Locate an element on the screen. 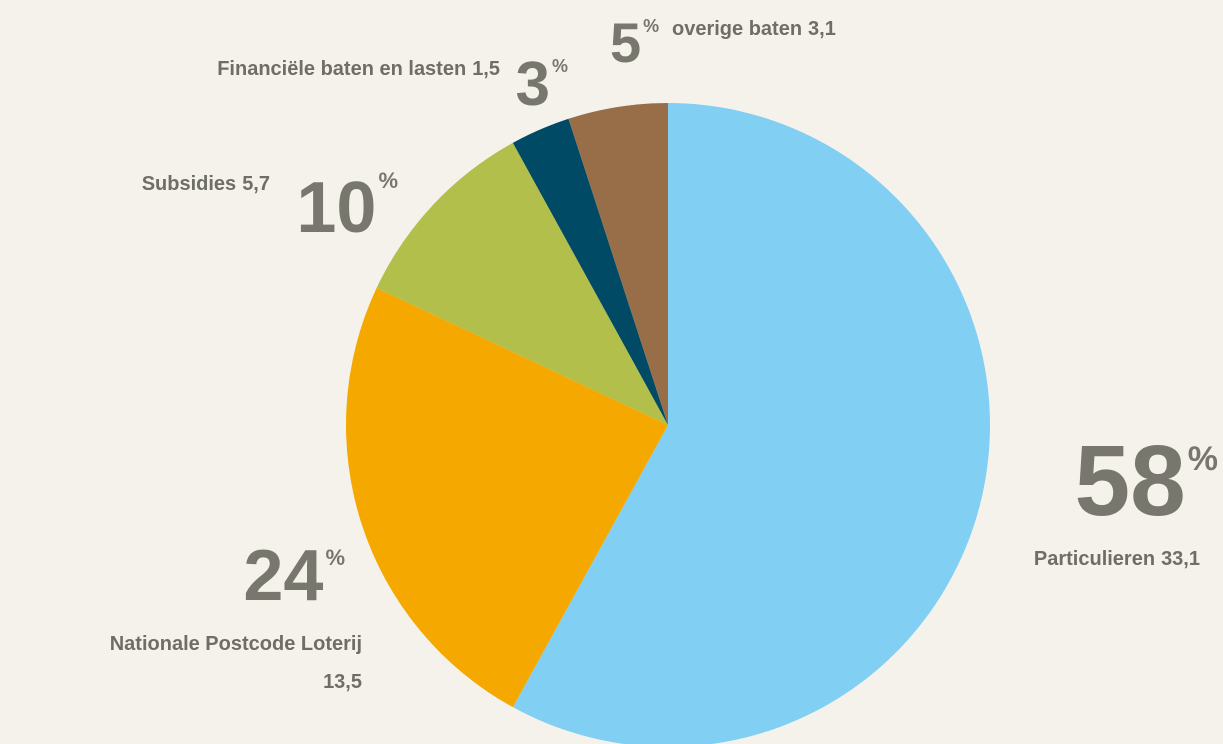 The width and height of the screenshot is (1223, 744). category-name: Particulieren is located at coordinates (1094, 559).